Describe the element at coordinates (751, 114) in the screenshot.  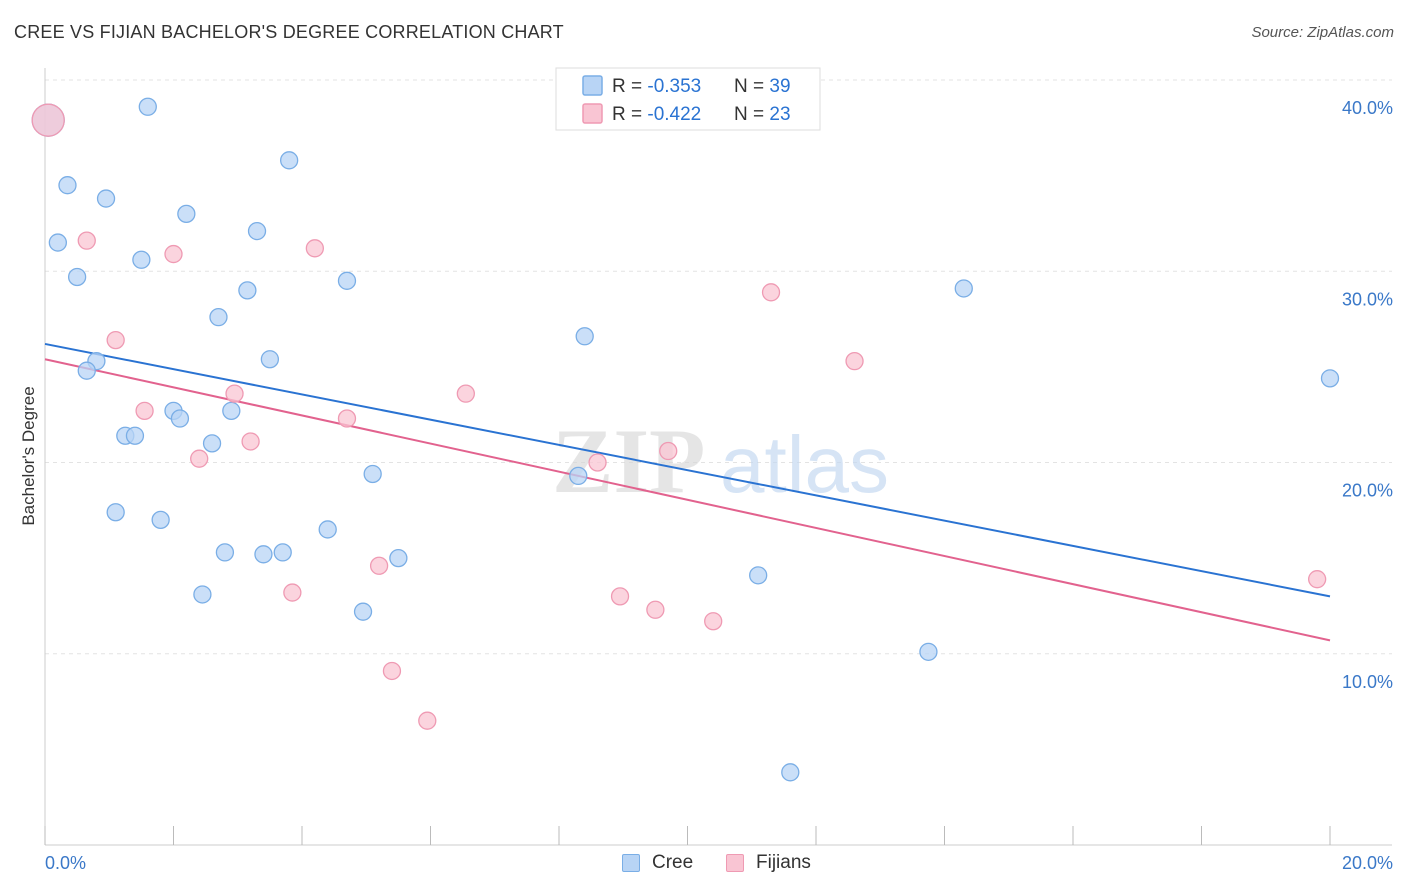
I see `legend-fijians-n-label: N =` at that location.